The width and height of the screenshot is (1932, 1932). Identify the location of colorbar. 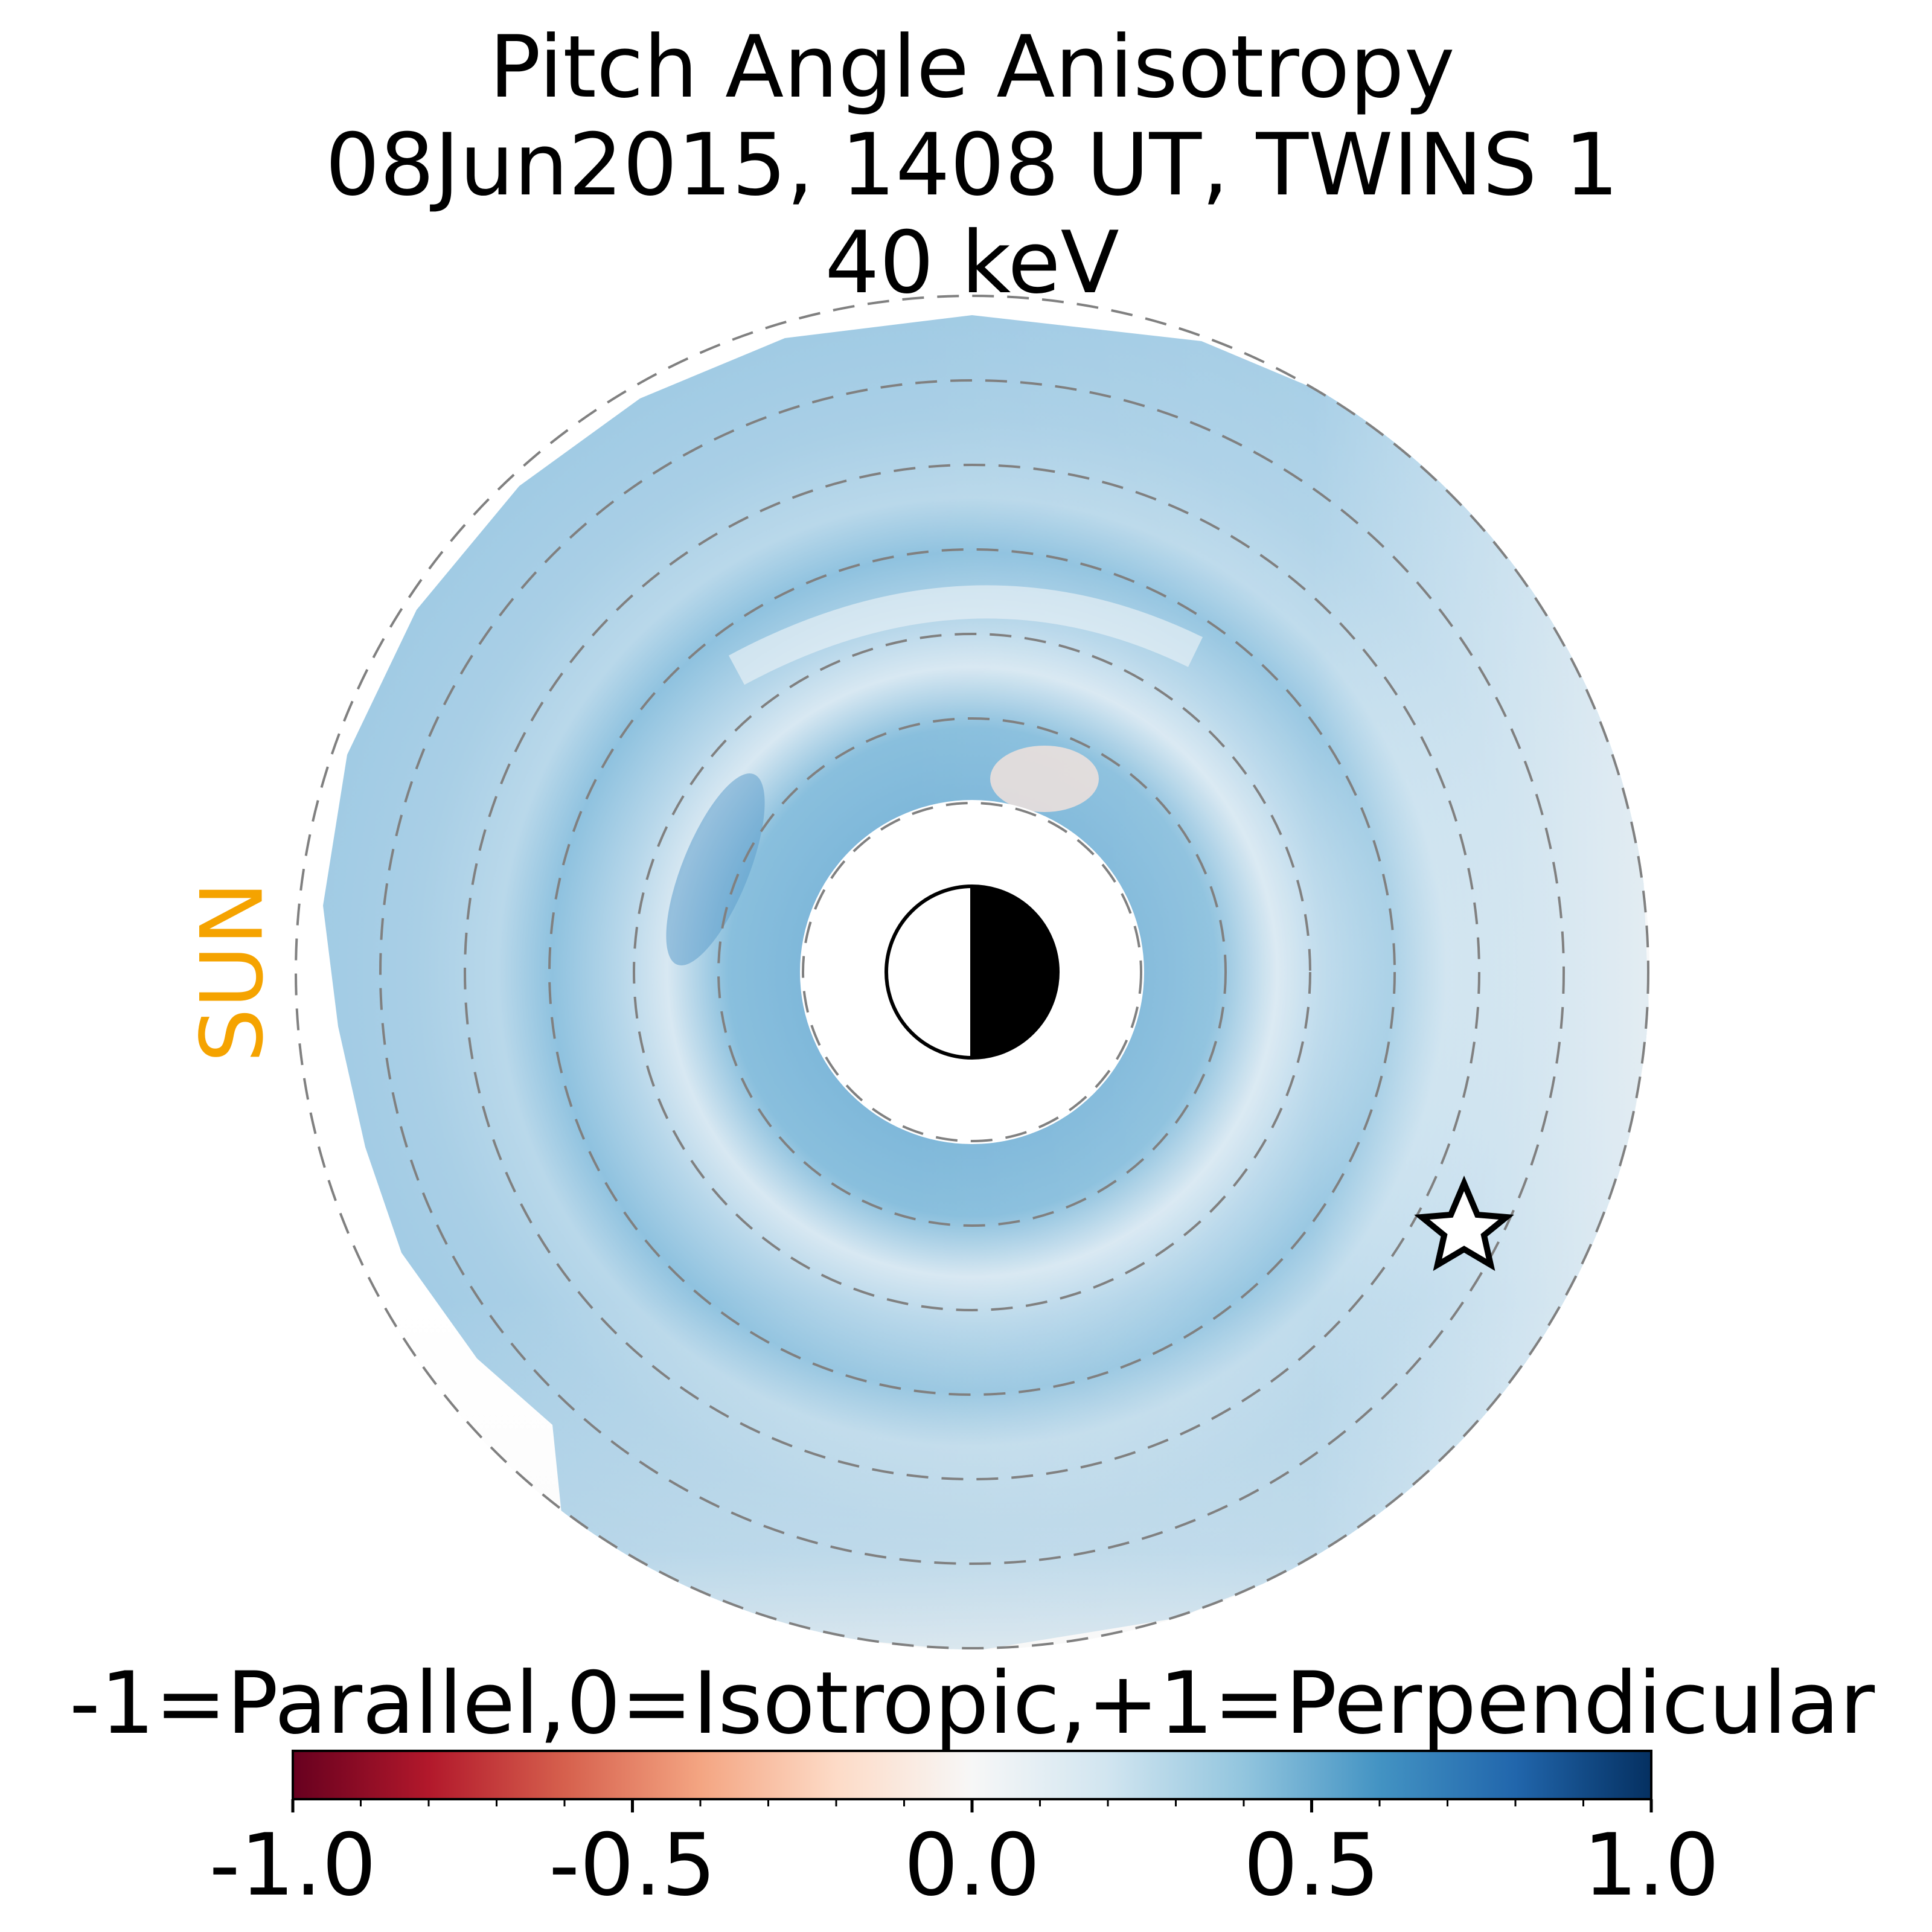
(972, 1775).